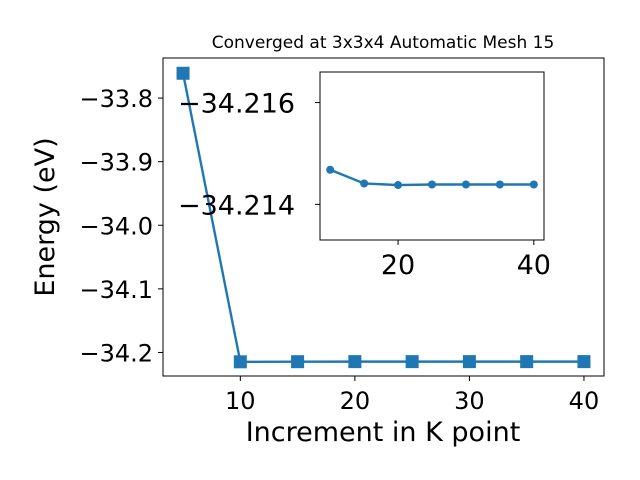 The height and width of the screenshot is (480, 640). What do you see at coordinates (355, 401) in the screenshot?
I see `main-x-tick-label: 20` at bounding box center [355, 401].